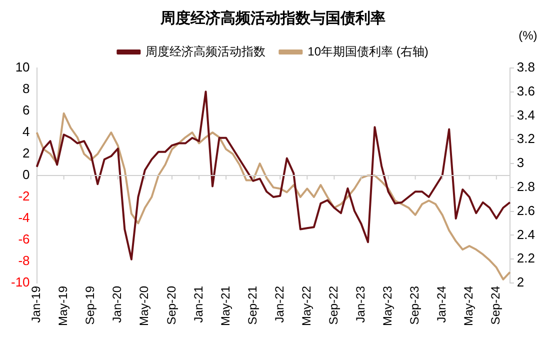 This screenshot has height=337, width=550. I want to click on x-tick-label: Sep-19, so click(90, 305).